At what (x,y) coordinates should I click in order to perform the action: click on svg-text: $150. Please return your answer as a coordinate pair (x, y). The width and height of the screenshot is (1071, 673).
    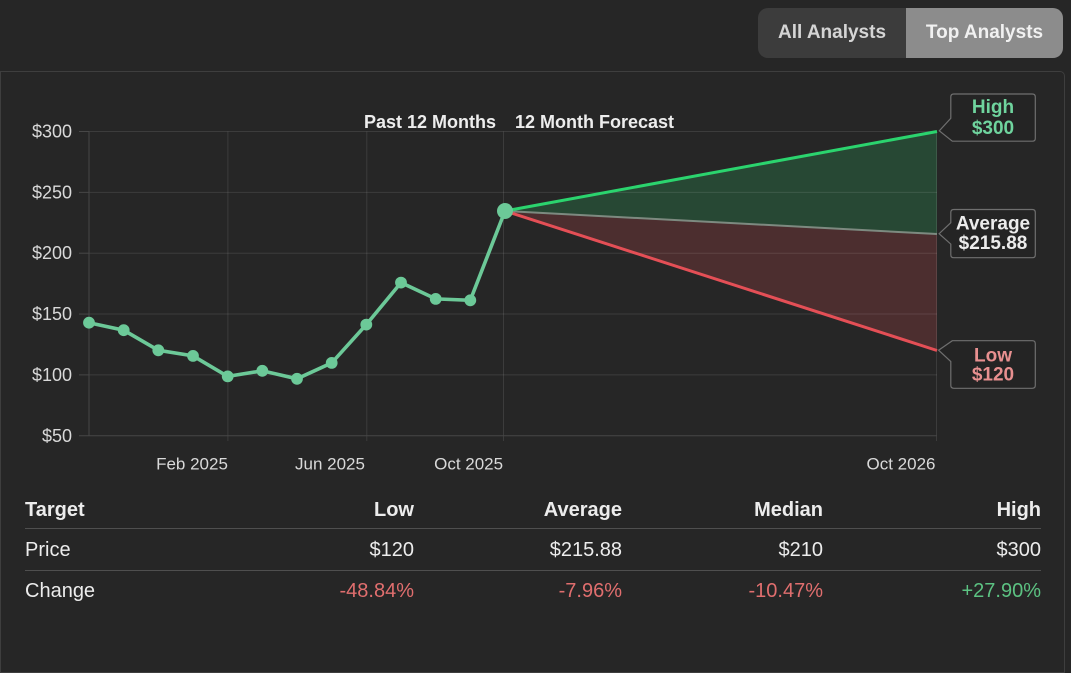
    Looking at the image, I should click on (52, 314).